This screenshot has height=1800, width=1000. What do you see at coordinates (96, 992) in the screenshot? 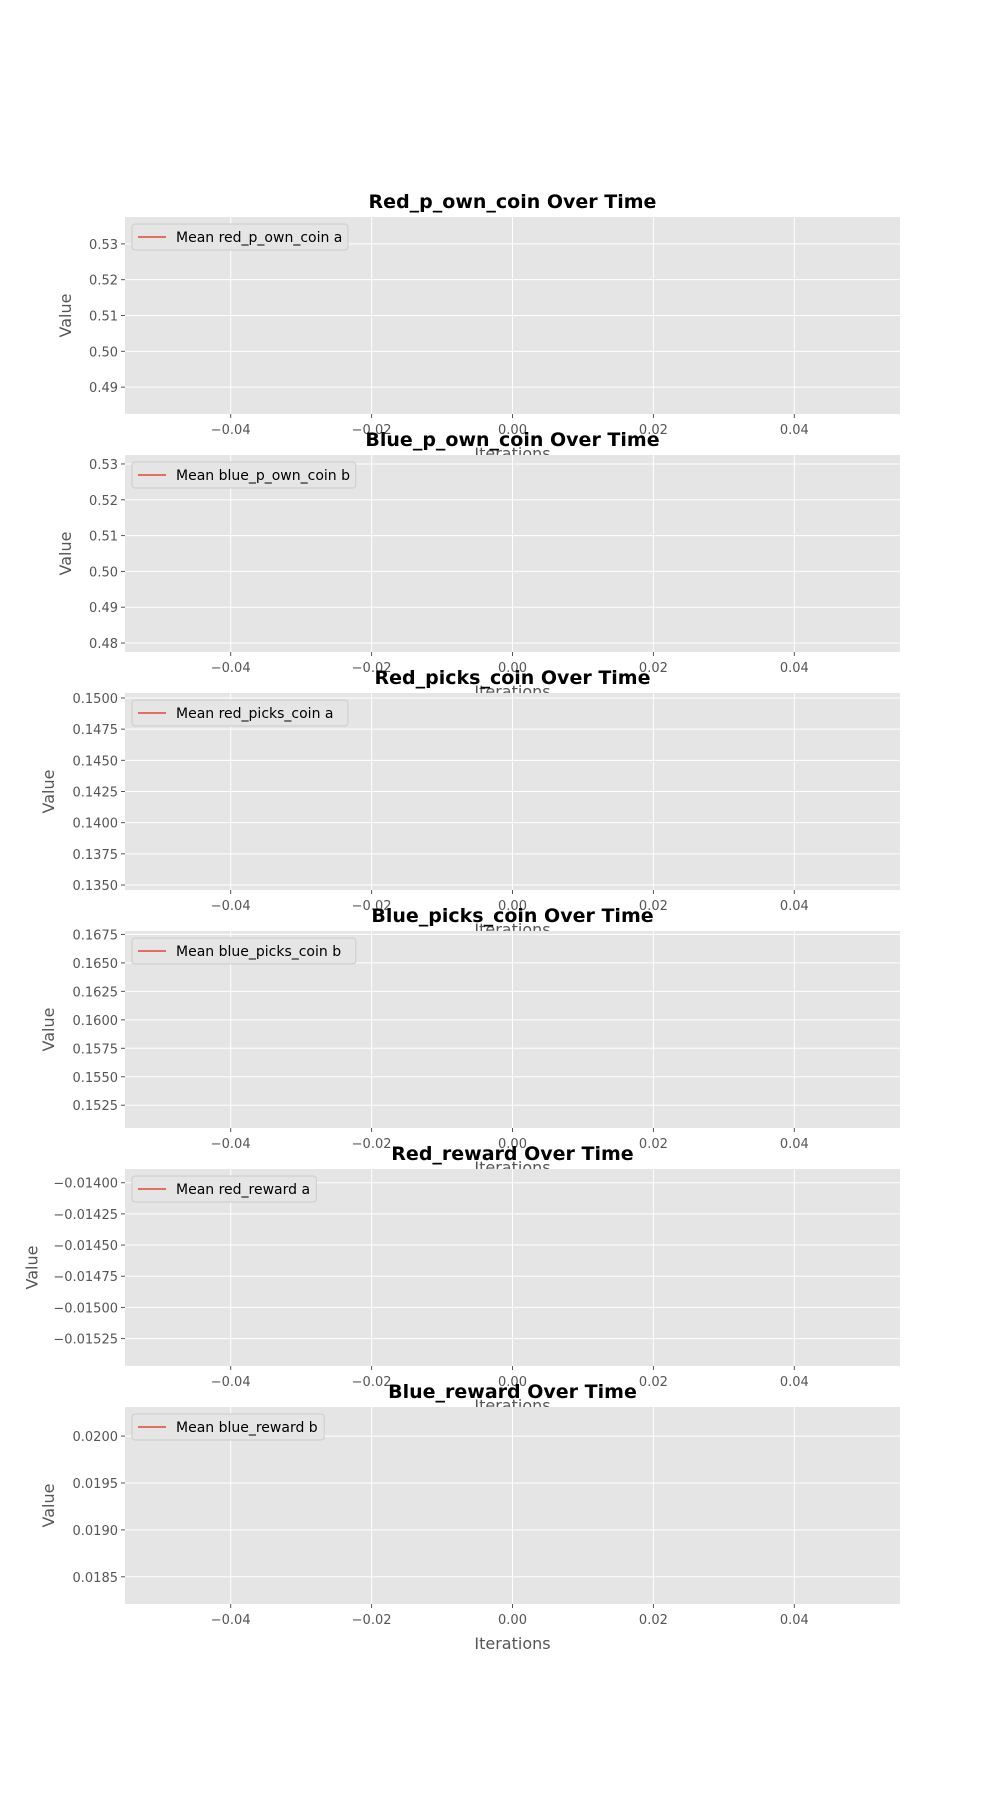
I see `y-tick-label: 0.1625` at bounding box center [96, 992].